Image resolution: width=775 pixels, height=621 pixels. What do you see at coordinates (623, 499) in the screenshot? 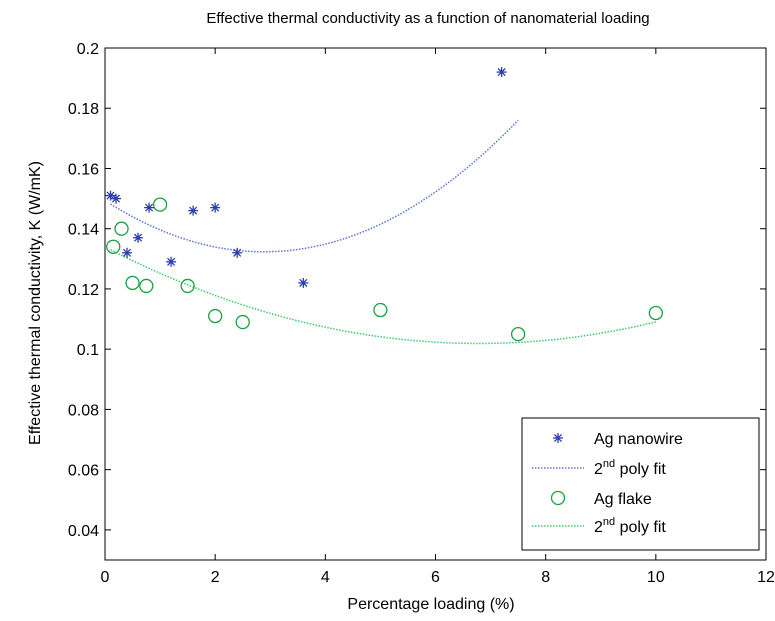
I see `legend-label: Ag flake` at bounding box center [623, 499].